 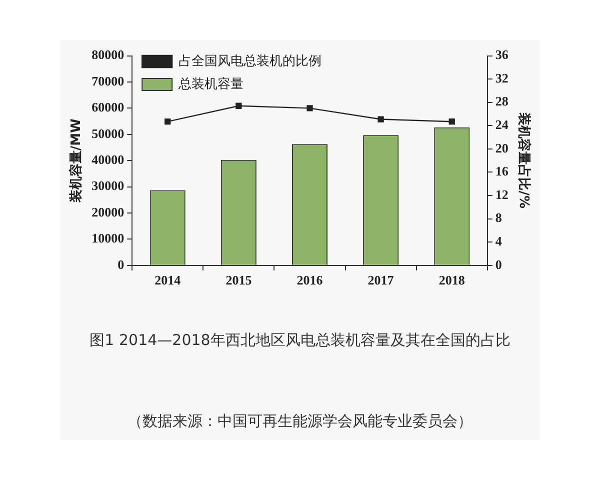 What do you see at coordinates (498, 240) in the screenshot?
I see `y2-tick-label: 4` at bounding box center [498, 240].